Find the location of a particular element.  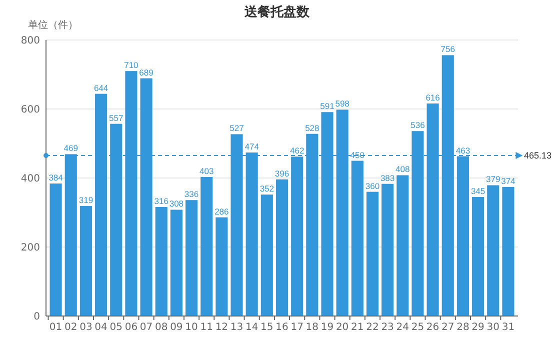

chart-title: 送餐托盘数 is located at coordinates (277, 12).